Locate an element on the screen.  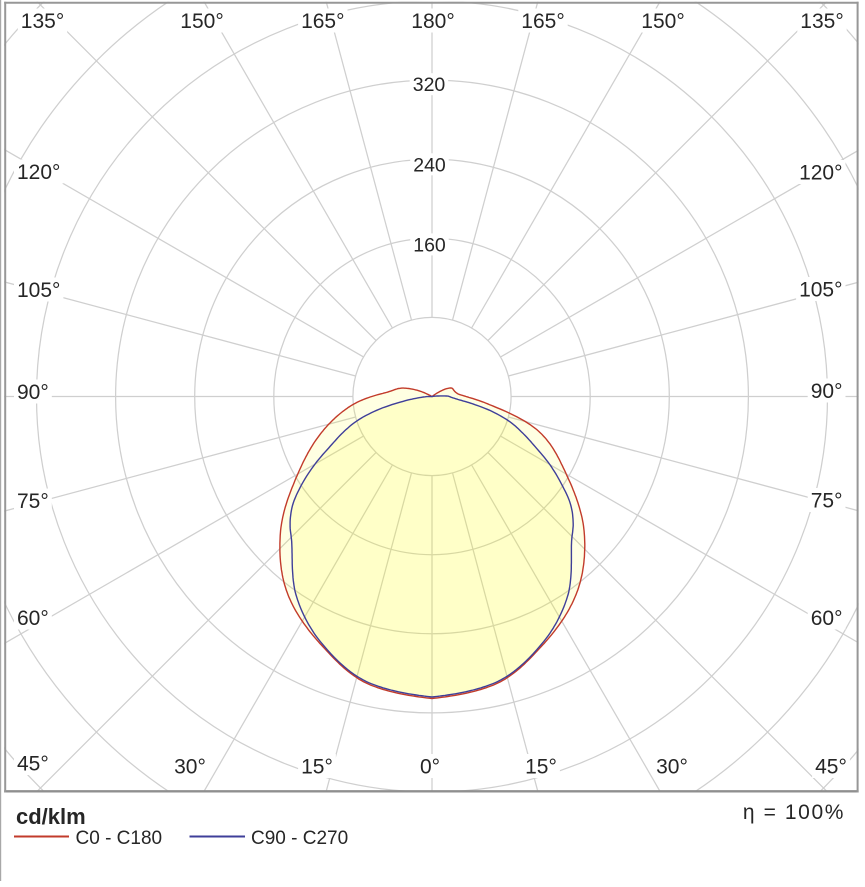
svg-text: 160 is located at coordinates (429, 245).